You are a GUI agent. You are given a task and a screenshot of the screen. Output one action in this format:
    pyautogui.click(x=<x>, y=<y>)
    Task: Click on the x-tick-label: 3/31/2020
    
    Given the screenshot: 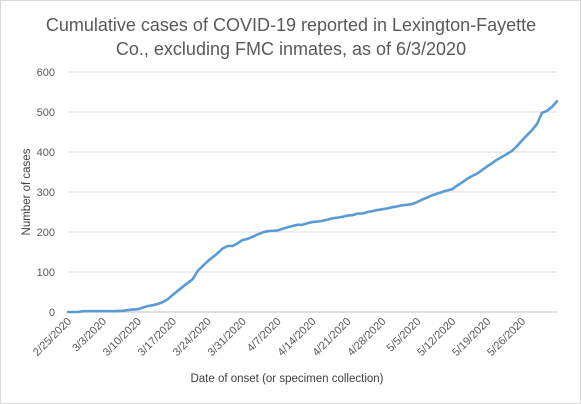 What is the action you would take?
    pyautogui.click(x=227, y=337)
    